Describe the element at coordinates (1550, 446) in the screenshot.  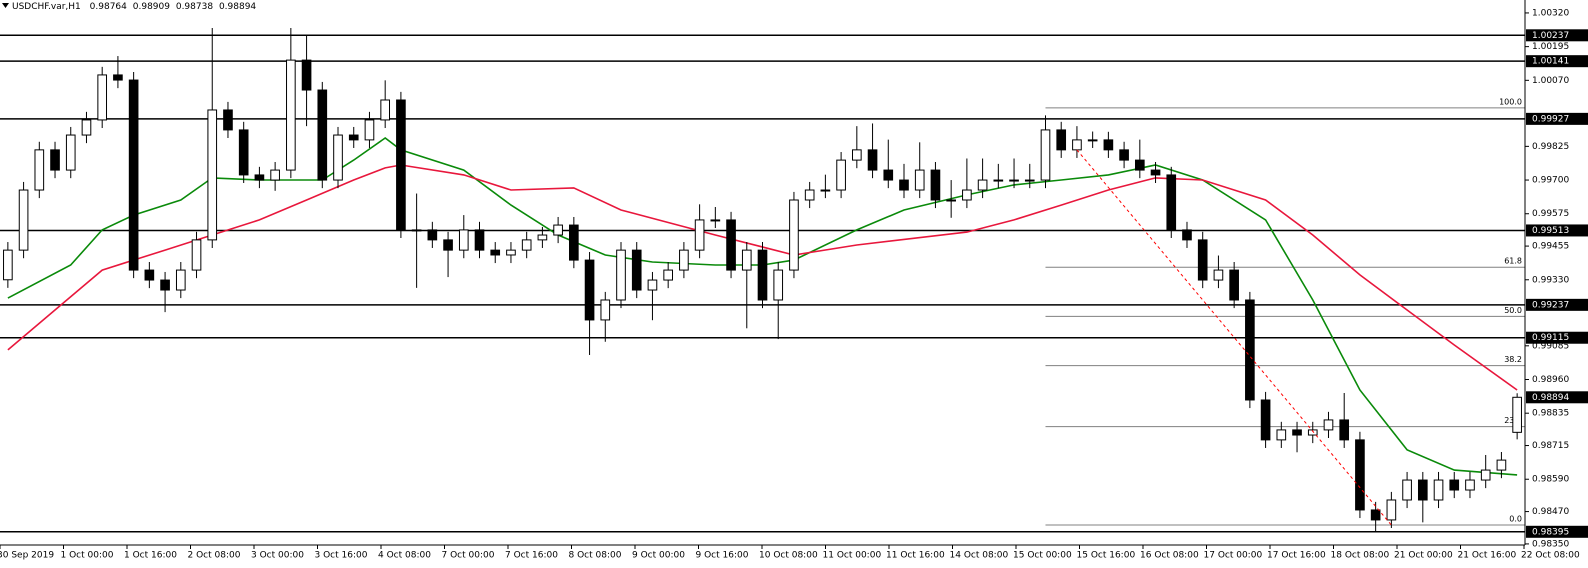
I see `y-tick-label: 0.98715` at that location.